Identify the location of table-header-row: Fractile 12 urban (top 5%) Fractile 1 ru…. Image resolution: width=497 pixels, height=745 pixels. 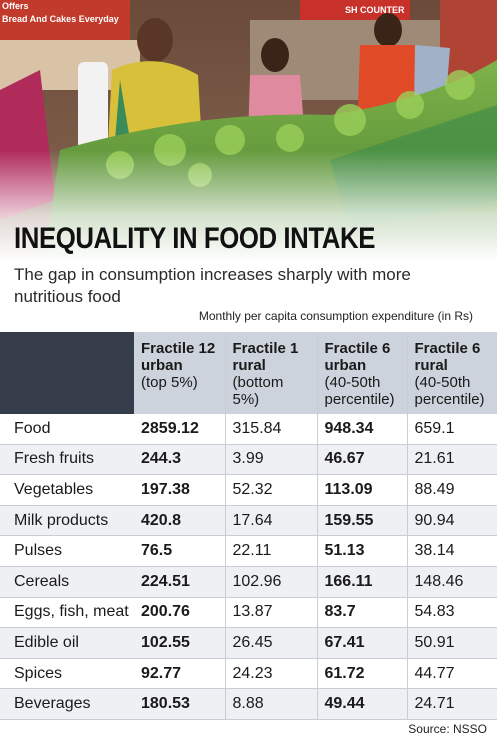
(248, 373).